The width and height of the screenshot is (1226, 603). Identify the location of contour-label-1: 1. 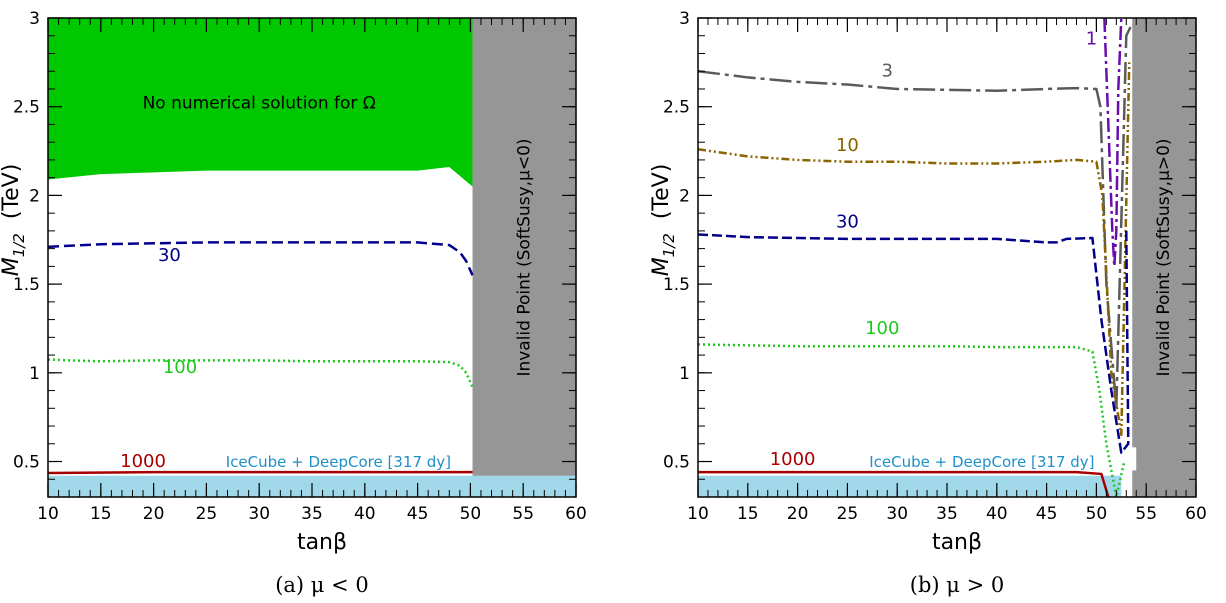
(1091, 39).